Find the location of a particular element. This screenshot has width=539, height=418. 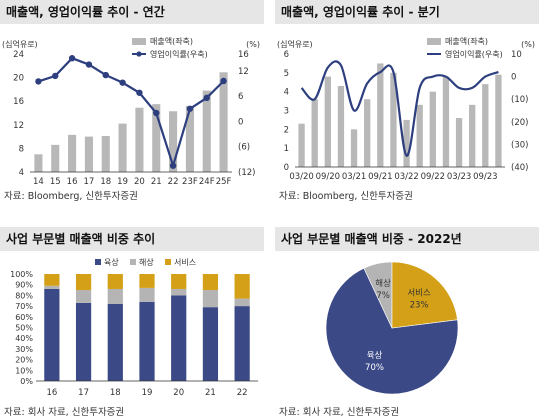

left-tick-label: 16 is located at coordinates (18, 102).